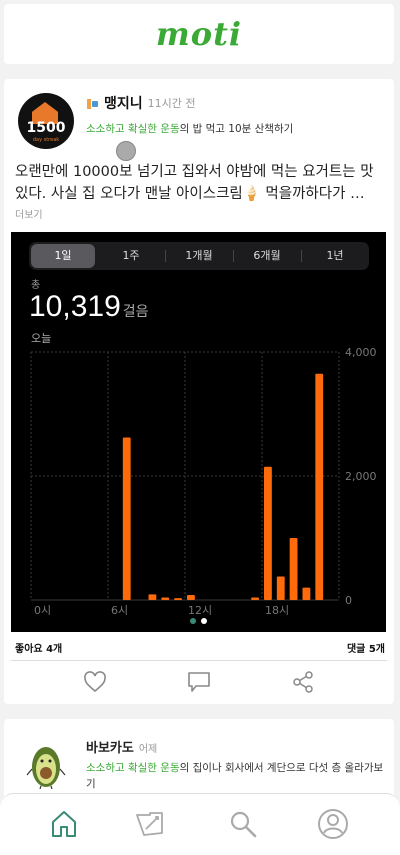 This screenshot has width=400, height=855. I want to click on more-link: 더보기, so click(29, 215).